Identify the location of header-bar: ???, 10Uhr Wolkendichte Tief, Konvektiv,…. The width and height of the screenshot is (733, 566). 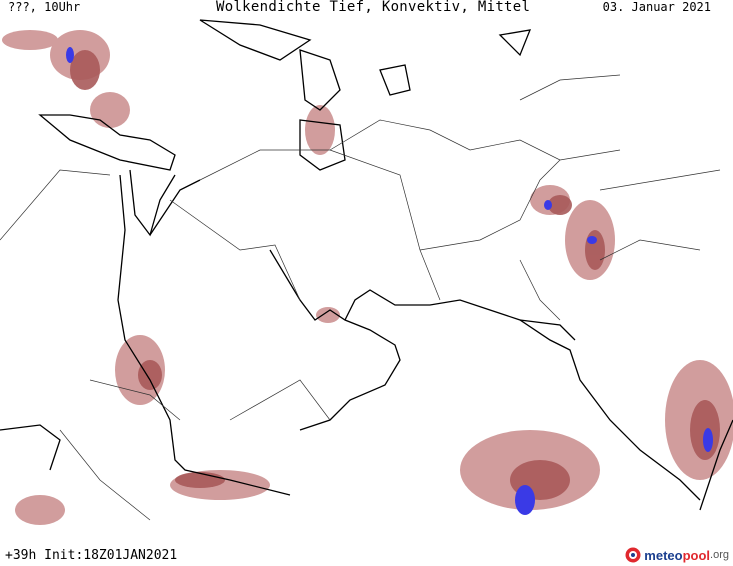
(366, 9).